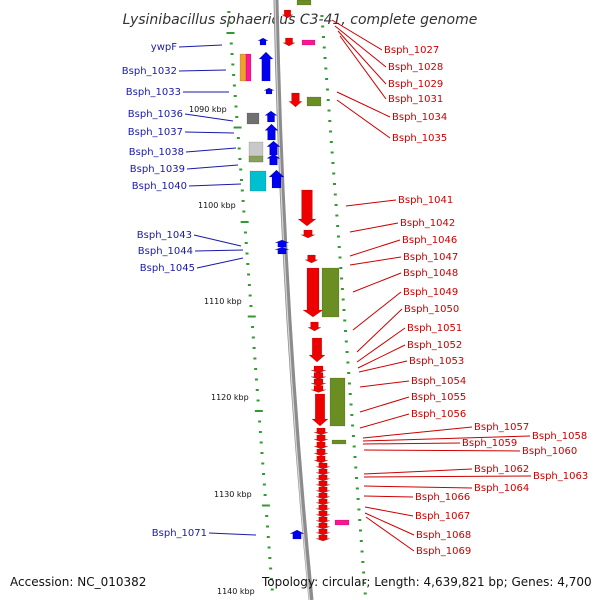 The image size is (600, 600). What do you see at coordinates (164, 235) in the screenshot?
I see `left-gene-label: Bsph_1043` at bounding box center [164, 235].